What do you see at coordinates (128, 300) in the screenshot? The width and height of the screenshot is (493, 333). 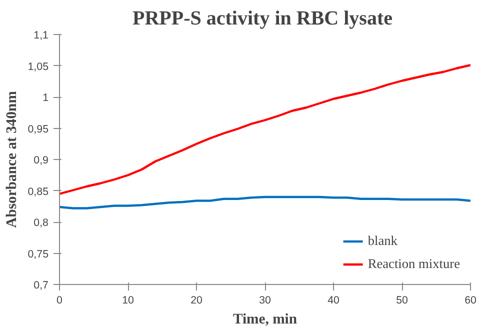 I see `x-tick-label: 10` at bounding box center [128, 300].